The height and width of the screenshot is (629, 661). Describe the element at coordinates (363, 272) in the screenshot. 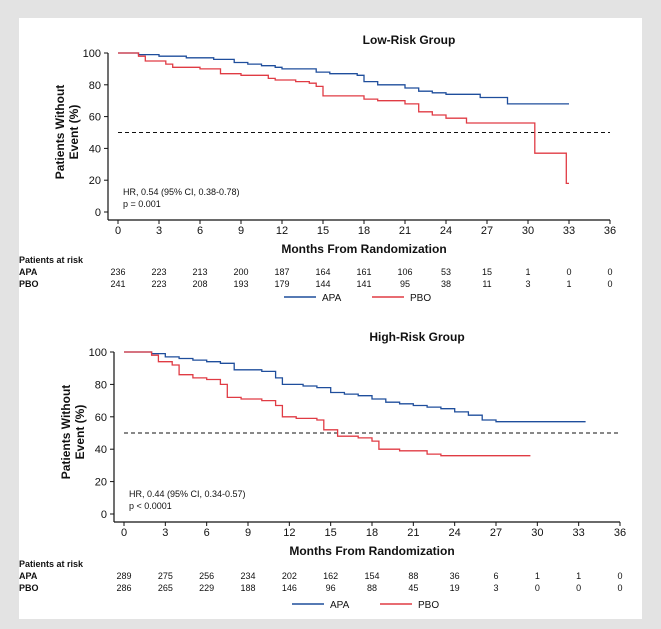

I see `risk-value: 161` at that location.